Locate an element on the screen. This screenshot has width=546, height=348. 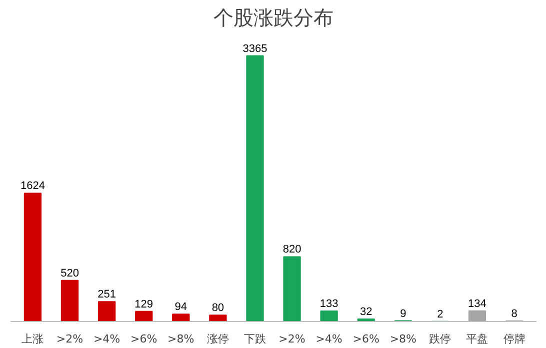
data-label: 9 is located at coordinates (403, 314).